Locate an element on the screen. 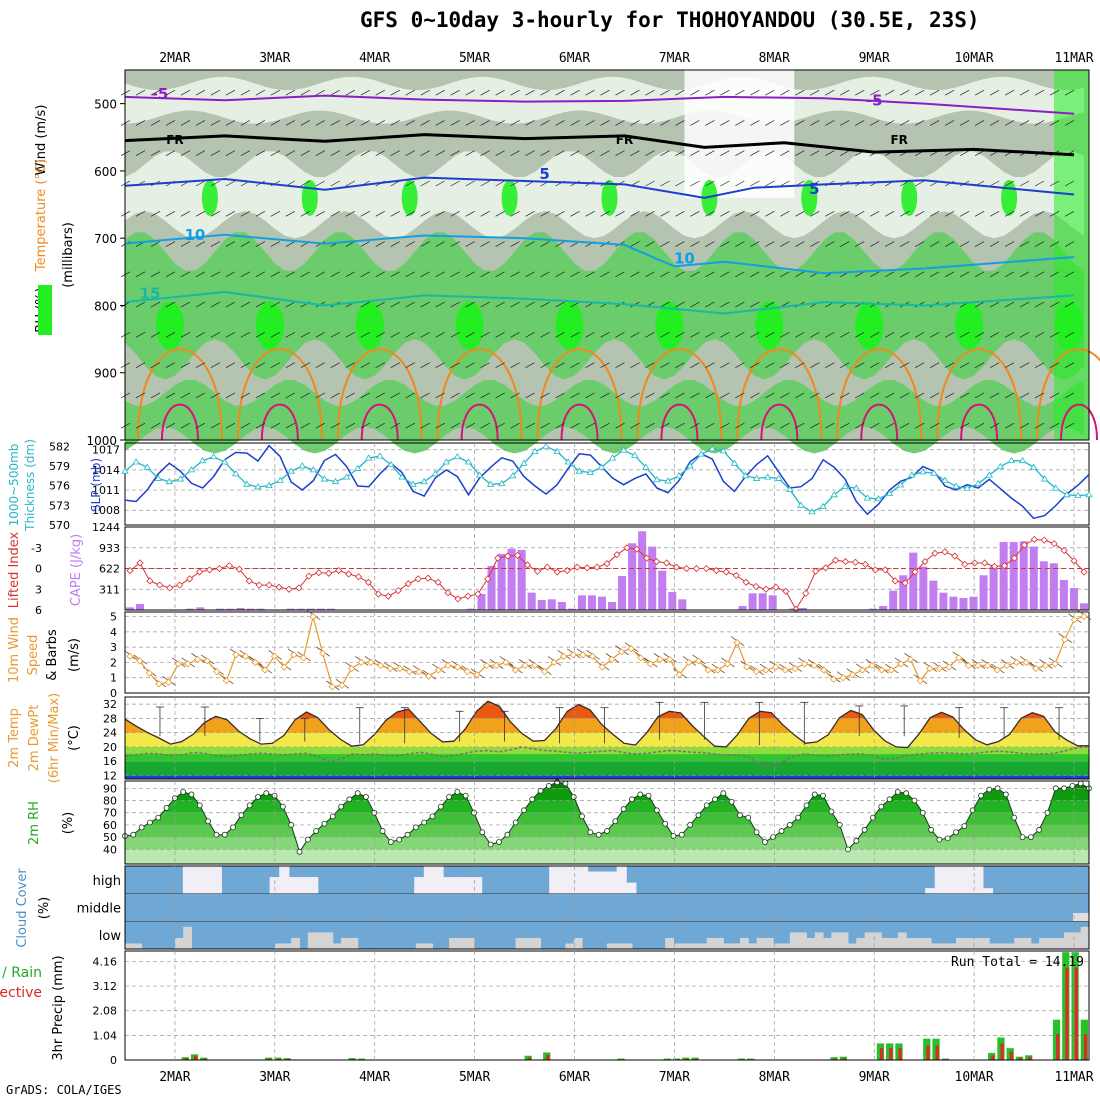 The height and width of the screenshot is (1100, 1100). wind-tick-label: 3 is located at coordinates (113, 647).